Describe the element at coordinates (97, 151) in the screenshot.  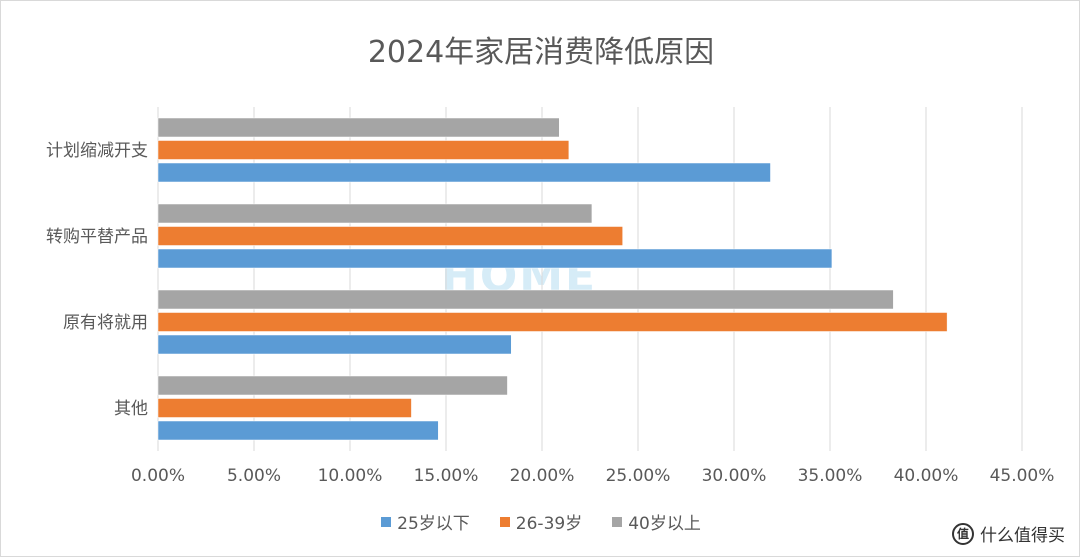
I see `category-label: 计划缩减开支` at that location.